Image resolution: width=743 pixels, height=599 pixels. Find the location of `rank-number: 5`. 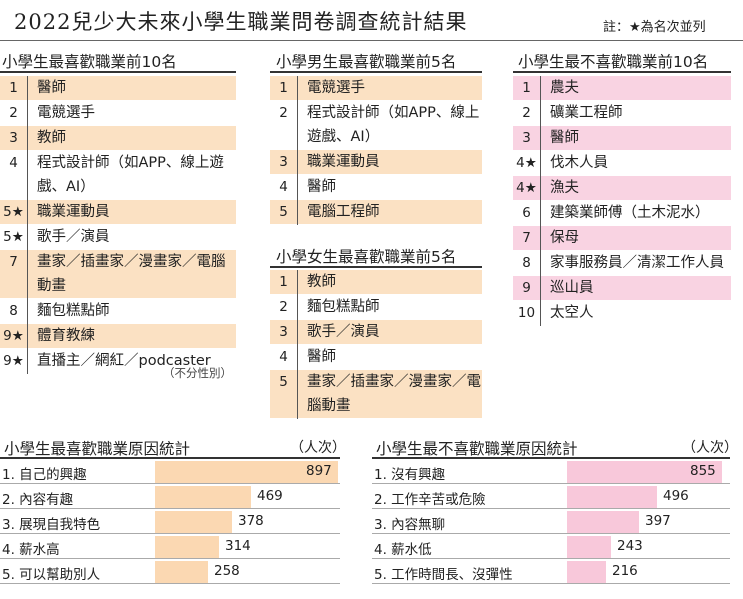

rank-number: 5 is located at coordinates (284, 394).